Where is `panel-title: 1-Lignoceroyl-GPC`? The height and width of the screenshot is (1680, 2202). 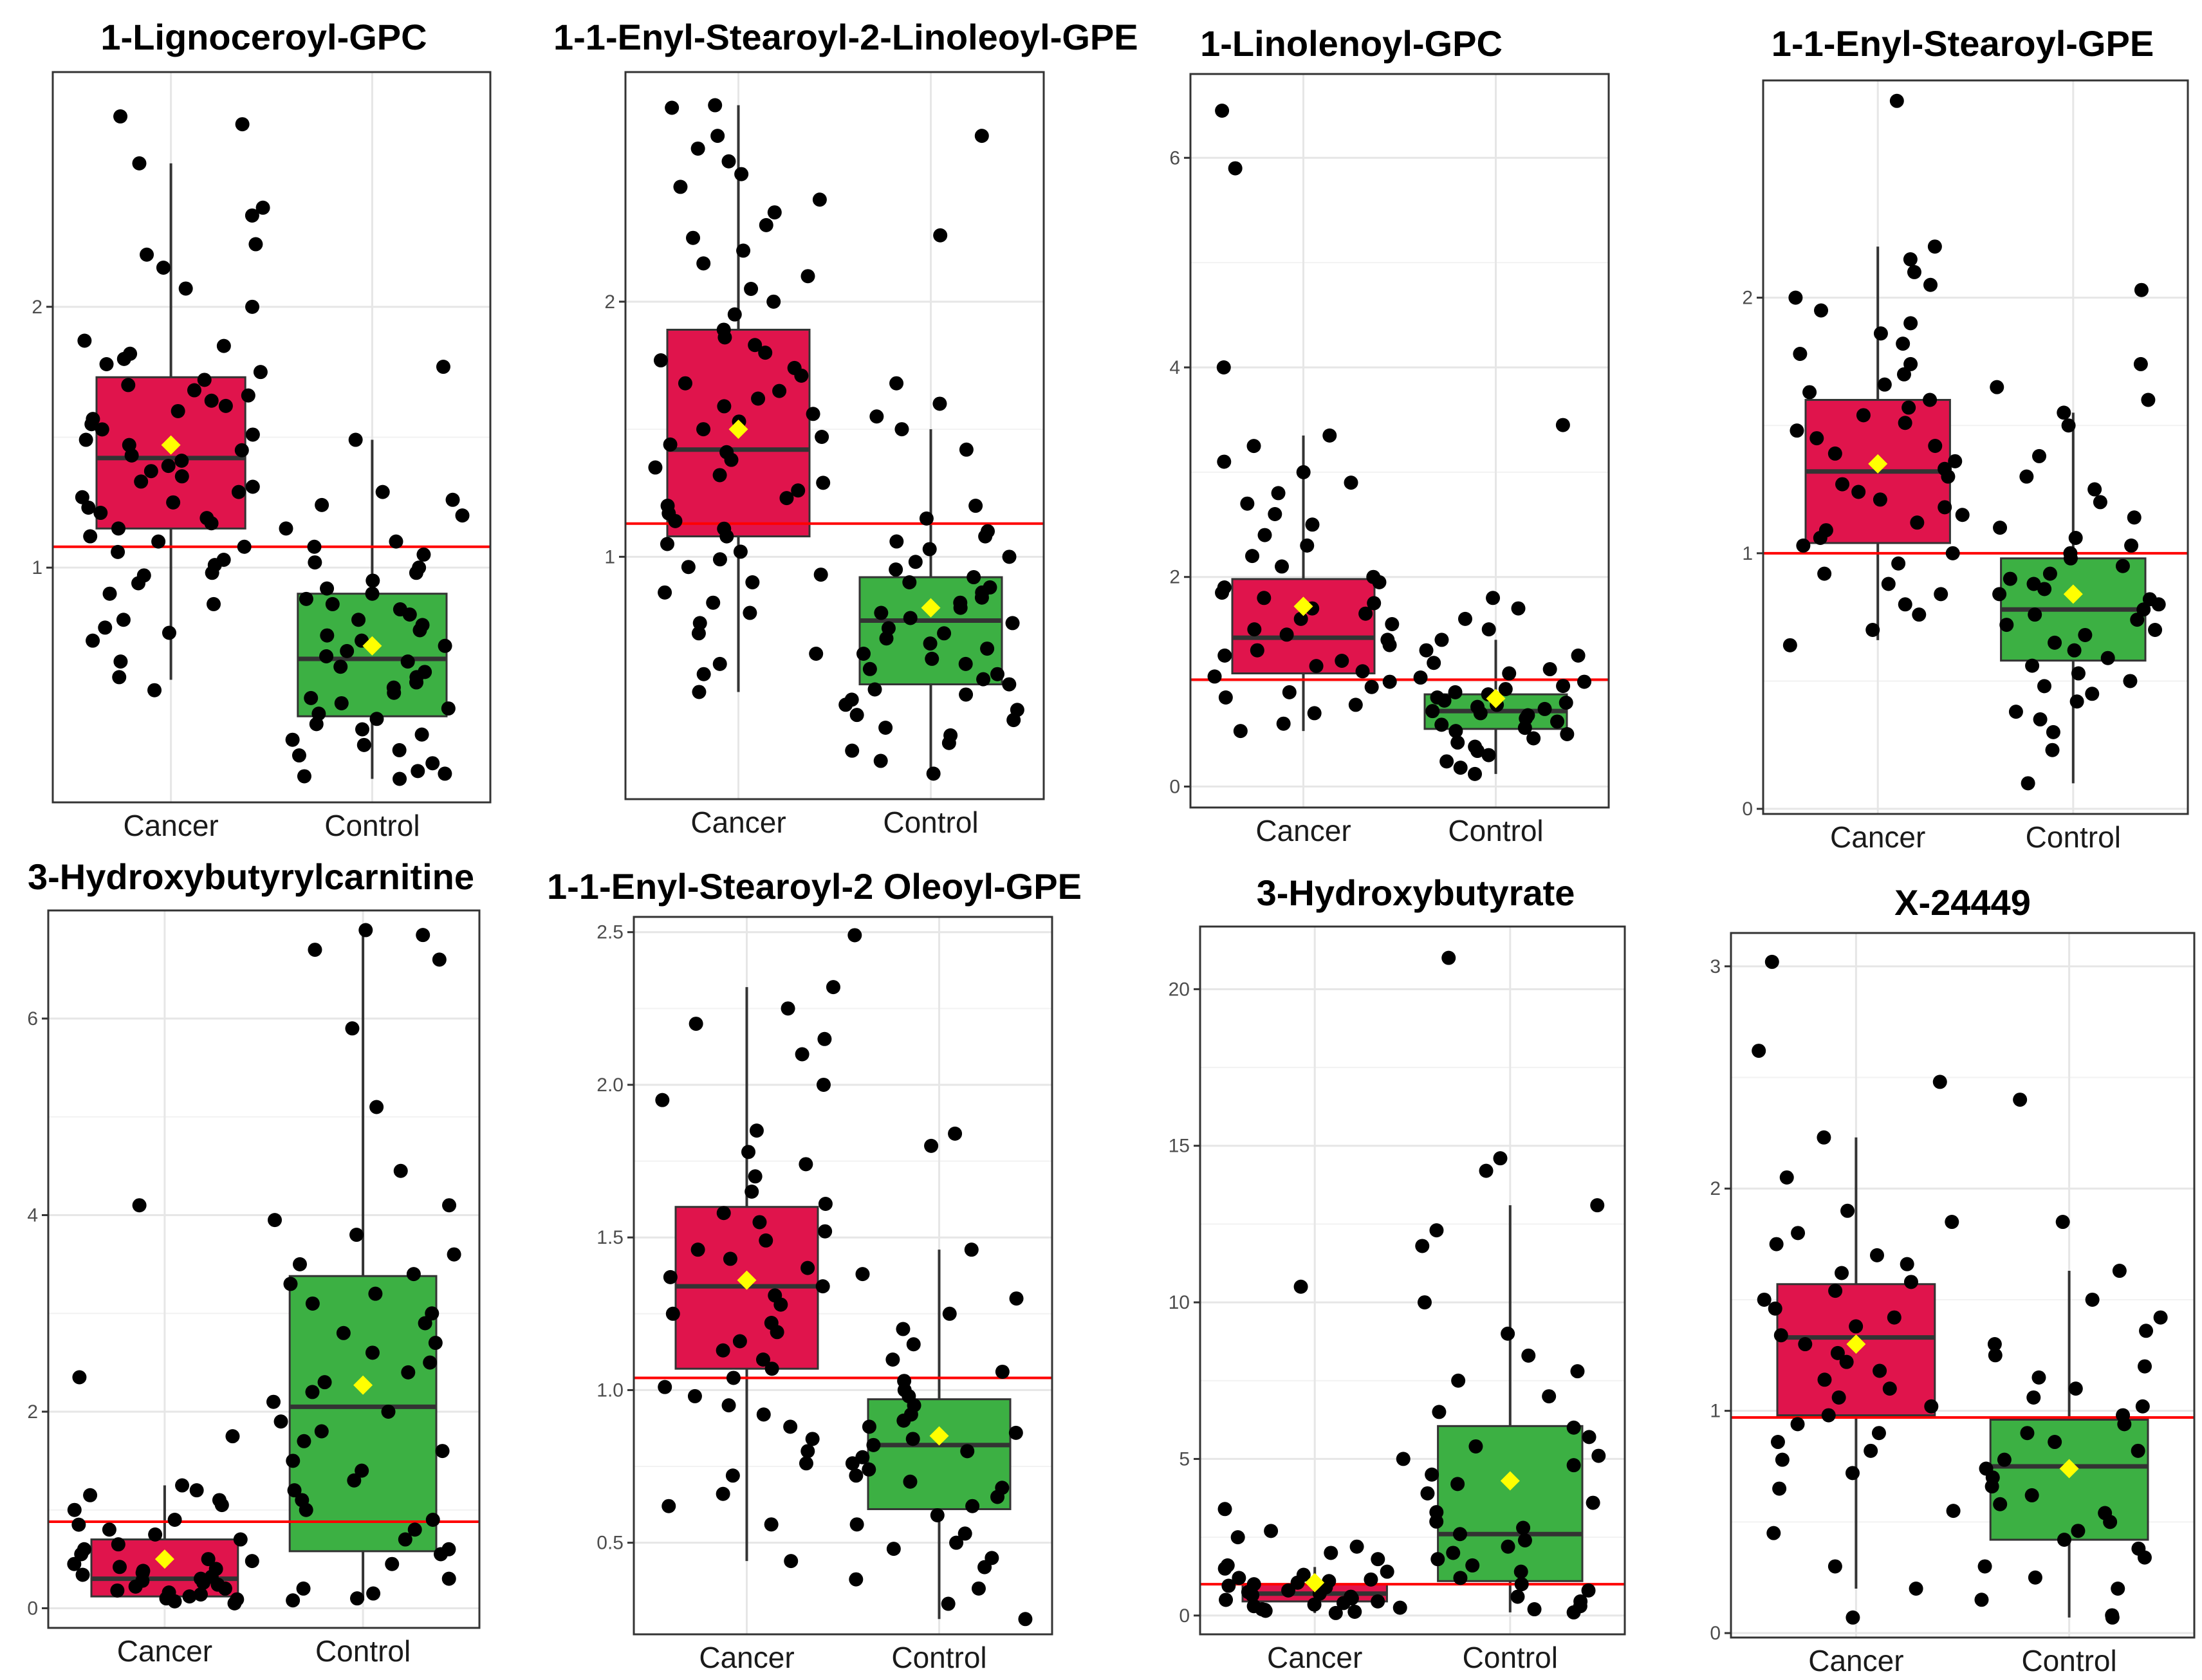
panel-title: 1-Lignoceroyl-GPC is located at coordinates (263, 37).